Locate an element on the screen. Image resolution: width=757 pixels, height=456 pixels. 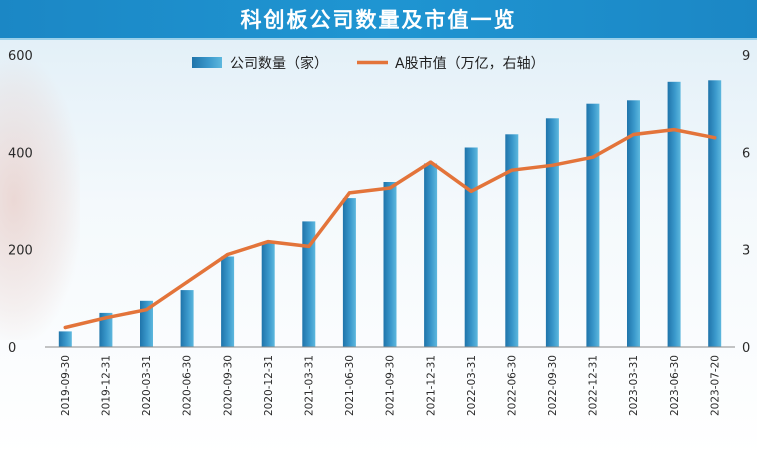
x-tick-label: 2022-12-31 is located at coordinates (594, 385).